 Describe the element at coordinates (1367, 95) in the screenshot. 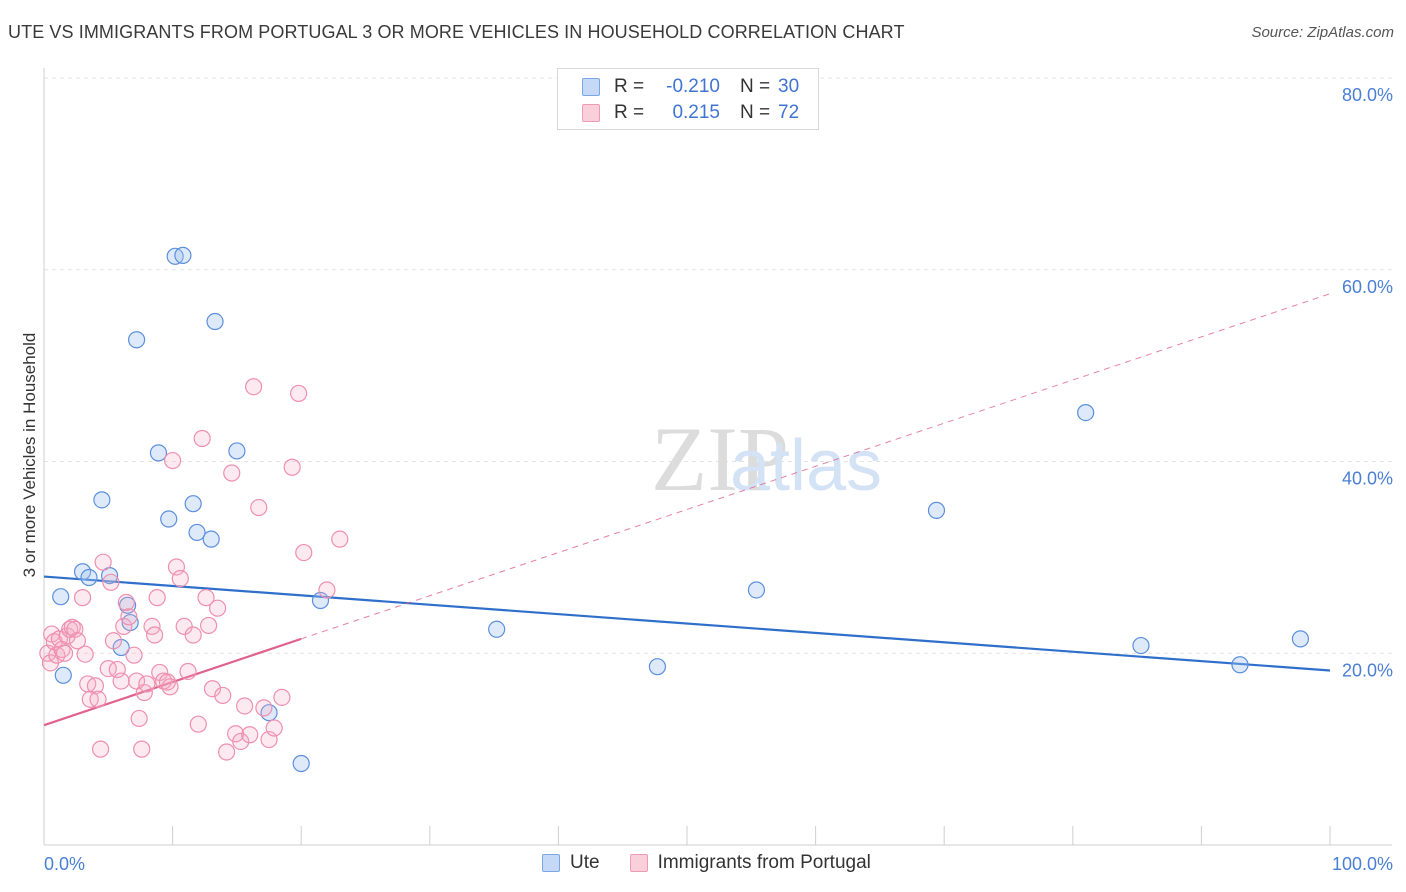

I see `y-tick-label: 80.0%` at that location.